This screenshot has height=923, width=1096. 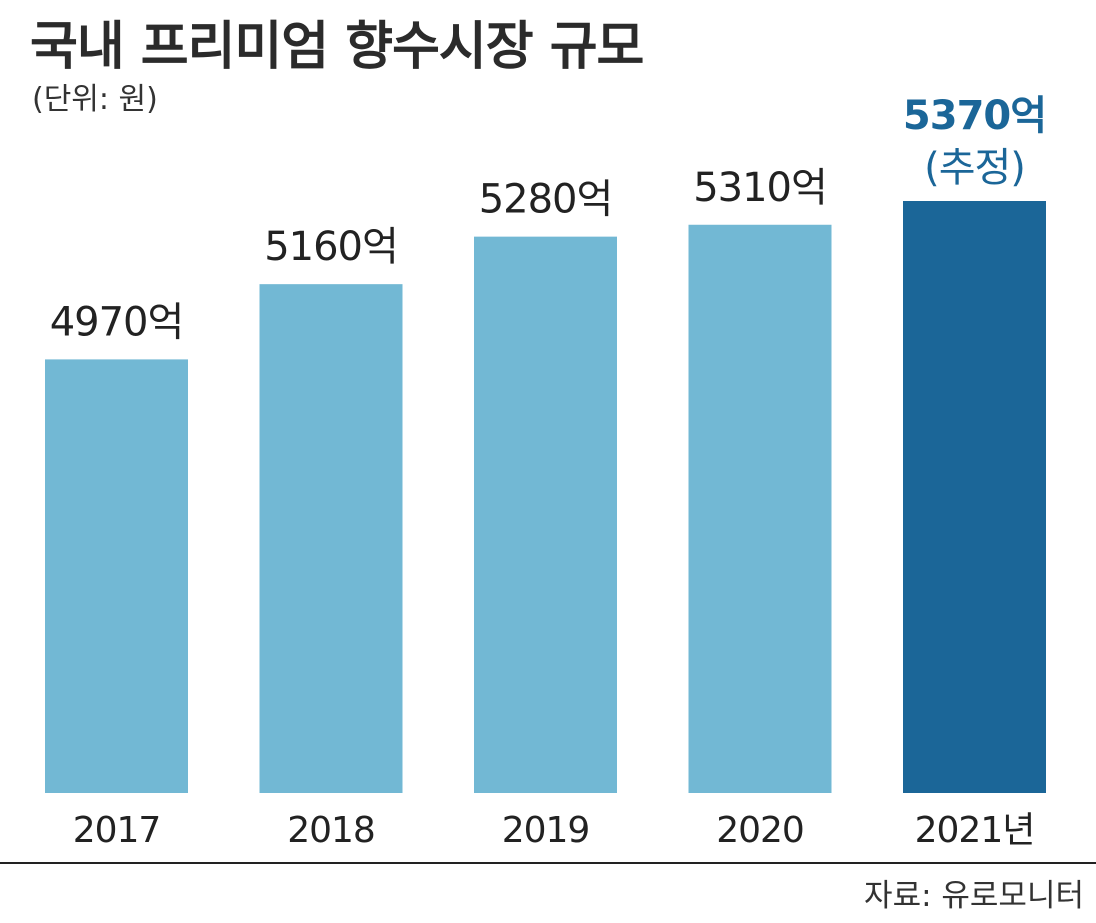 What do you see at coordinates (117, 322) in the screenshot?
I see `value-label-2017: 4970억` at bounding box center [117, 322].